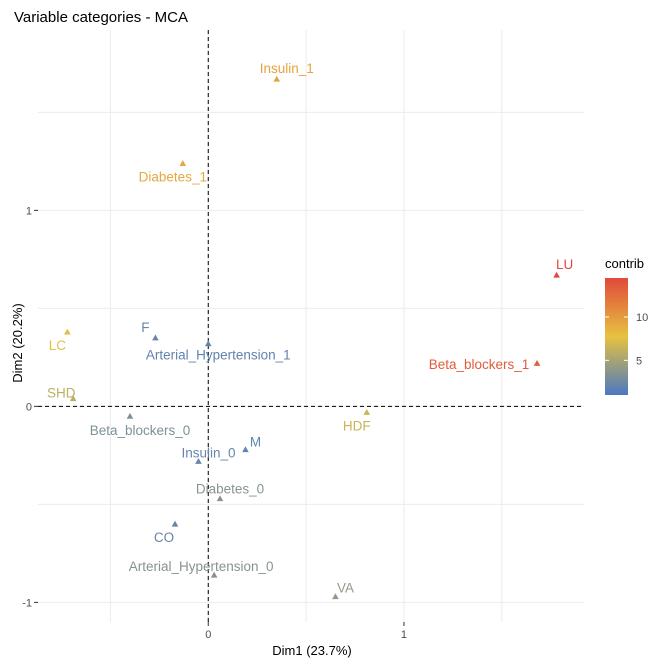  I want to click on legend: 5 10, so click(626, 336).